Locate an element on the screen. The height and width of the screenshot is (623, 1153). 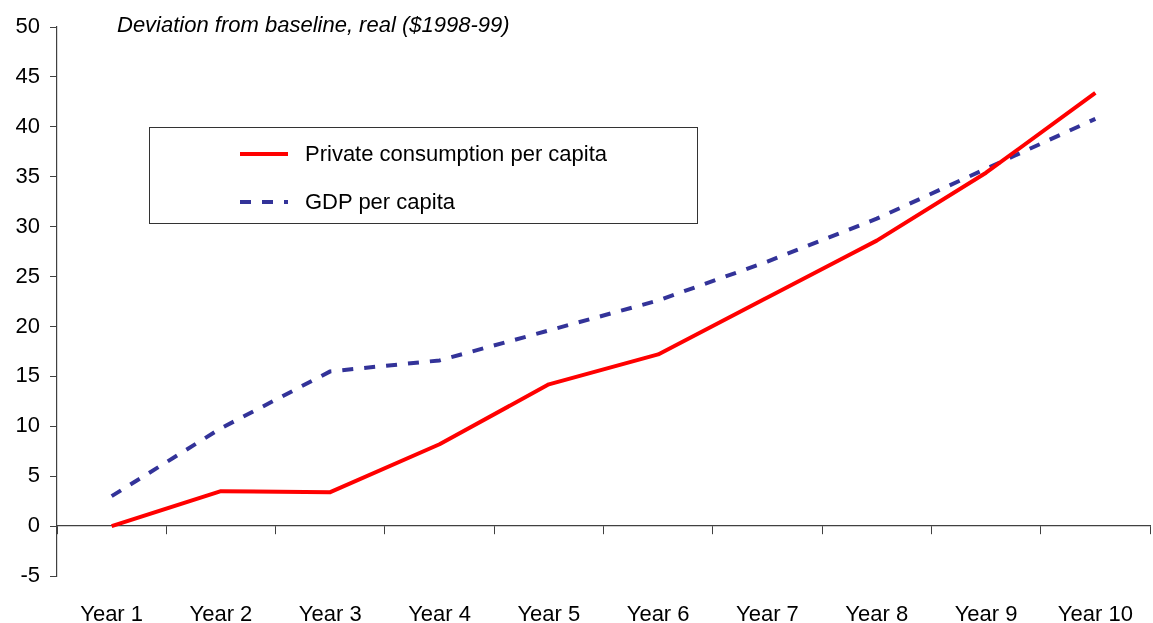
legend-label: Private consumption per capita is located at coordinates (456, 154).